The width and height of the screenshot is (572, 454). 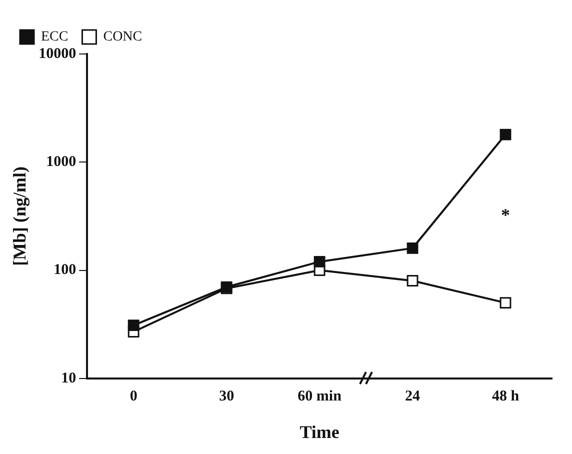 What do you see at coordinates (19, 216) in the screenshot?
I see `y-axis-title: [Mb] (ng/ml)` at bounding box center [19, 216].